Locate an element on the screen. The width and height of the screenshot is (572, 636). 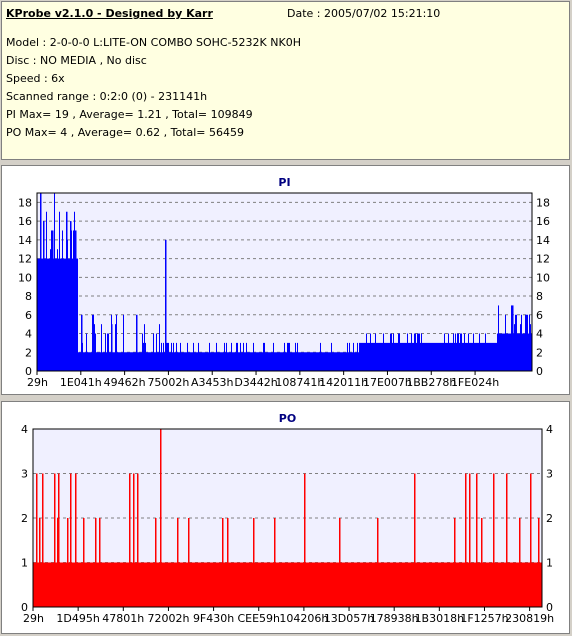
pi-ytick-label-left: 6 is located at coordinates (28, 315).